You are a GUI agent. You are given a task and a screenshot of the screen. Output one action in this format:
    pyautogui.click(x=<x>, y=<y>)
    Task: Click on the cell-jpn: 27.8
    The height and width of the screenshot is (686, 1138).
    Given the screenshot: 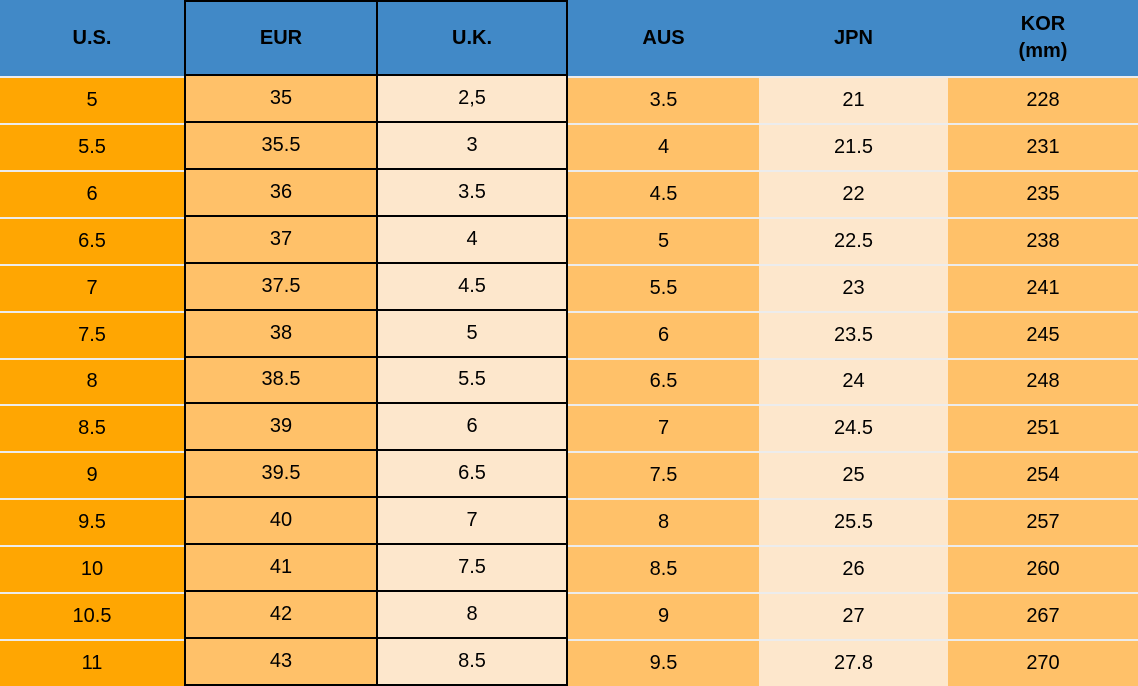 What is the action you would take?
    pyautogui.click(x=853, y=662)
    